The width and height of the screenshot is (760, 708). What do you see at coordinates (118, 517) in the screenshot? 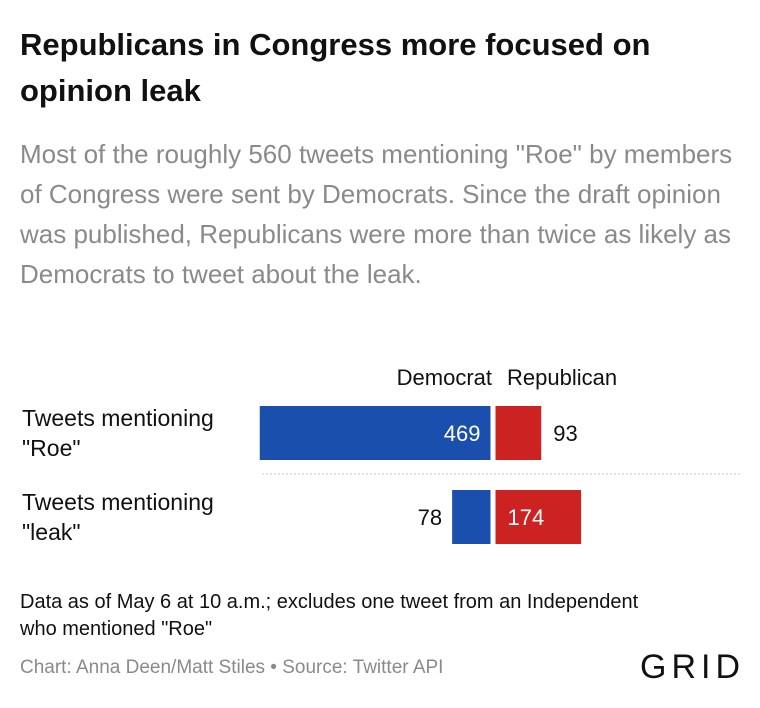
I see `category-label: Tweets mentioning "leak"` at bounding box center [118, 517].